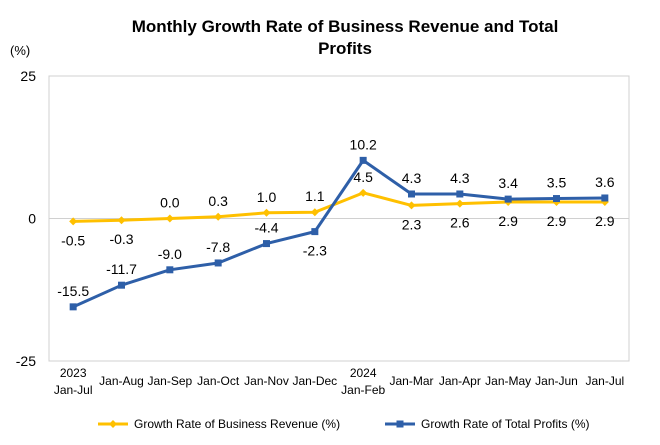 This screenshot has width=660, height=445. What do you see at coordinates (32, 219) in the screenshot?
I see `y-tick-label: 0` at bounding box center [32, 219].